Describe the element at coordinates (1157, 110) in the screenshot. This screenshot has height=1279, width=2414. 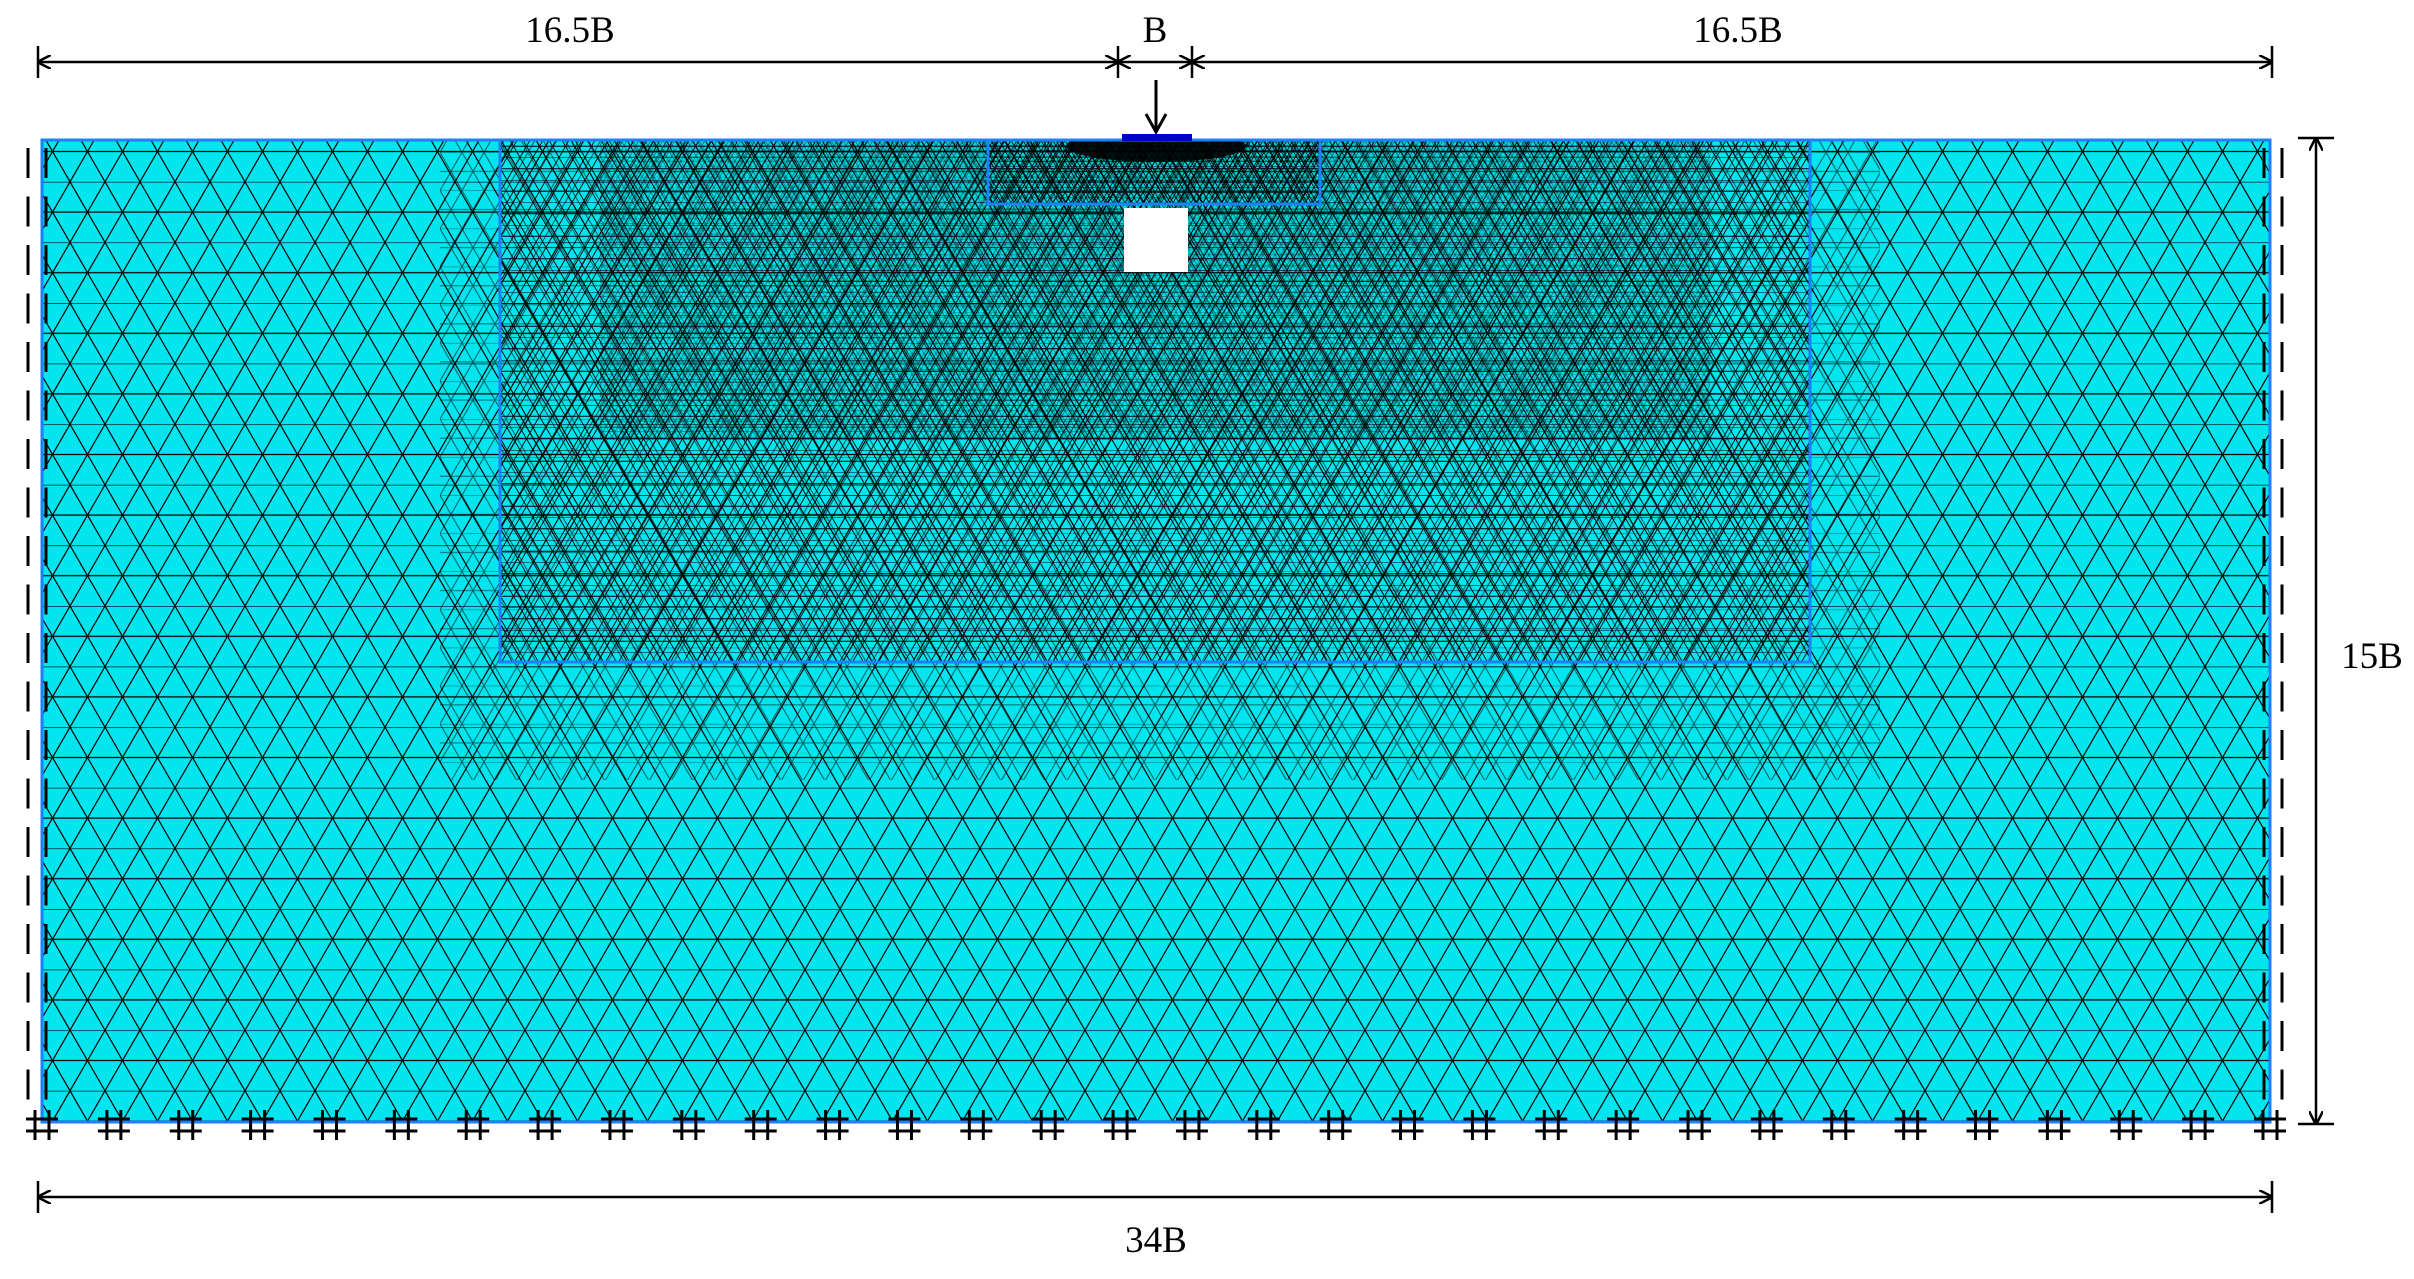
I see `footing-and-load` at that location.